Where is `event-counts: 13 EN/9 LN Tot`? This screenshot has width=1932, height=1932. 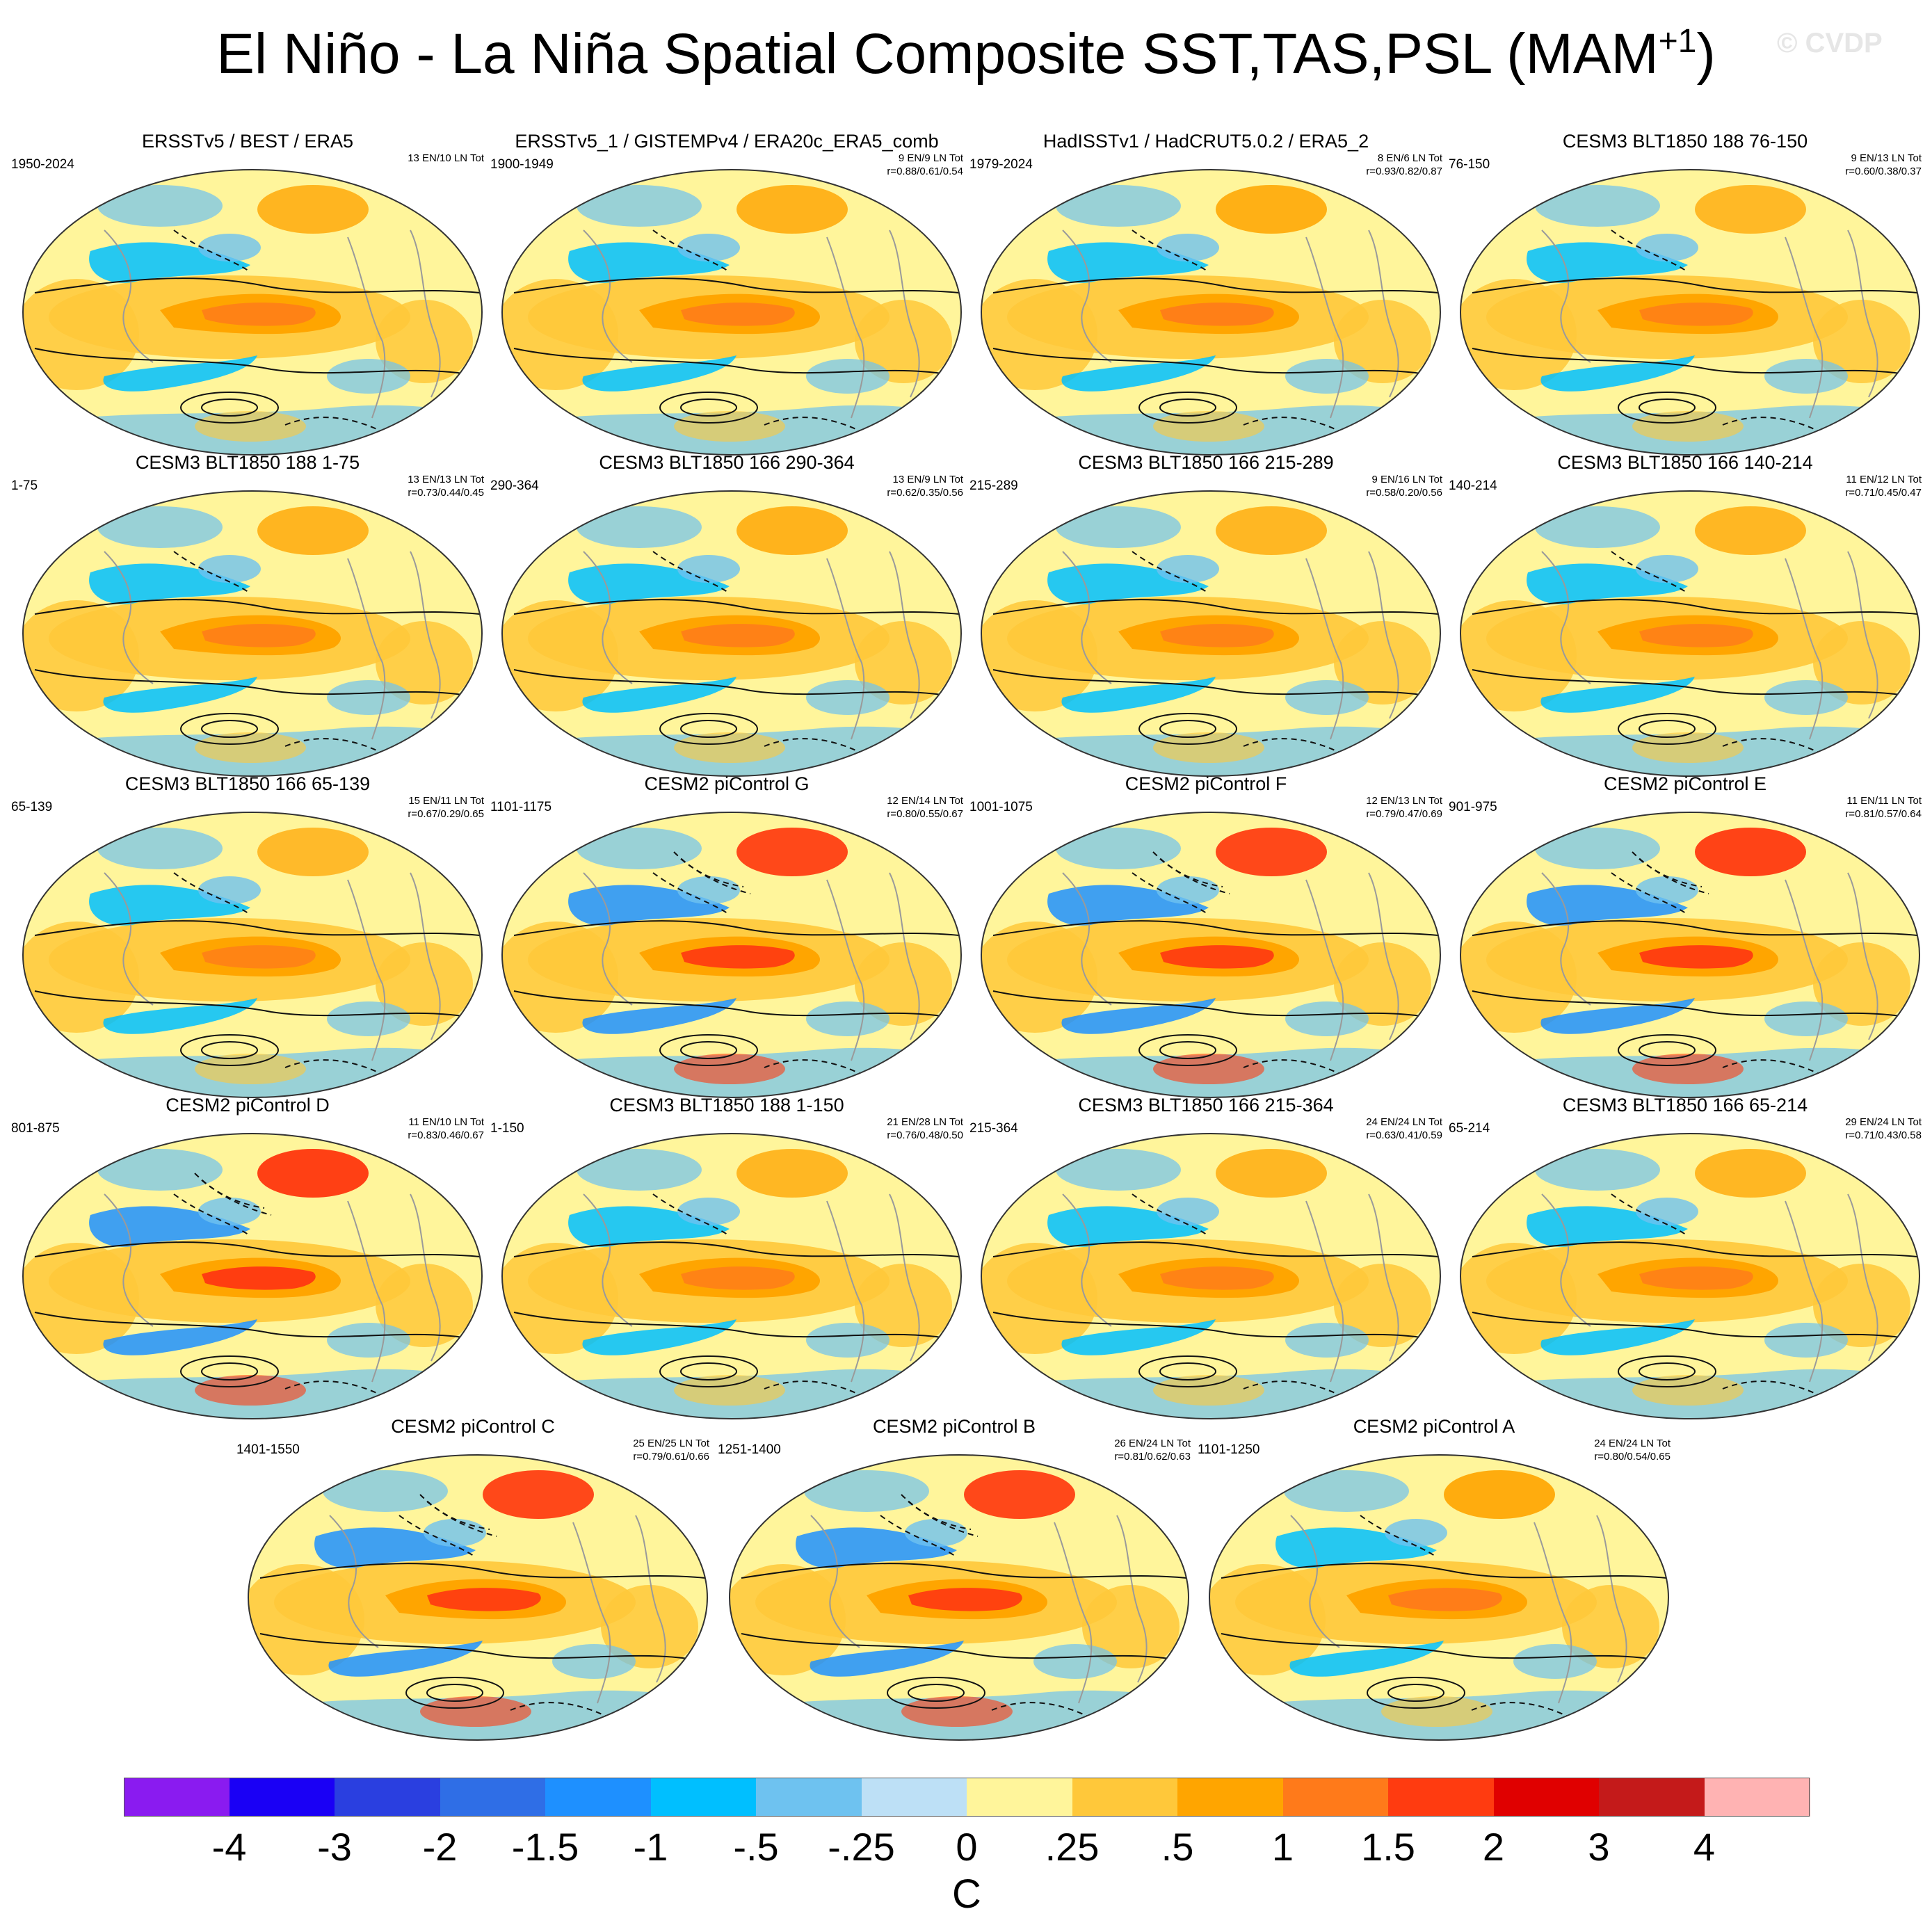
event-counts: 13 EN/9 LN Tot is located at coordinates (928, 479).